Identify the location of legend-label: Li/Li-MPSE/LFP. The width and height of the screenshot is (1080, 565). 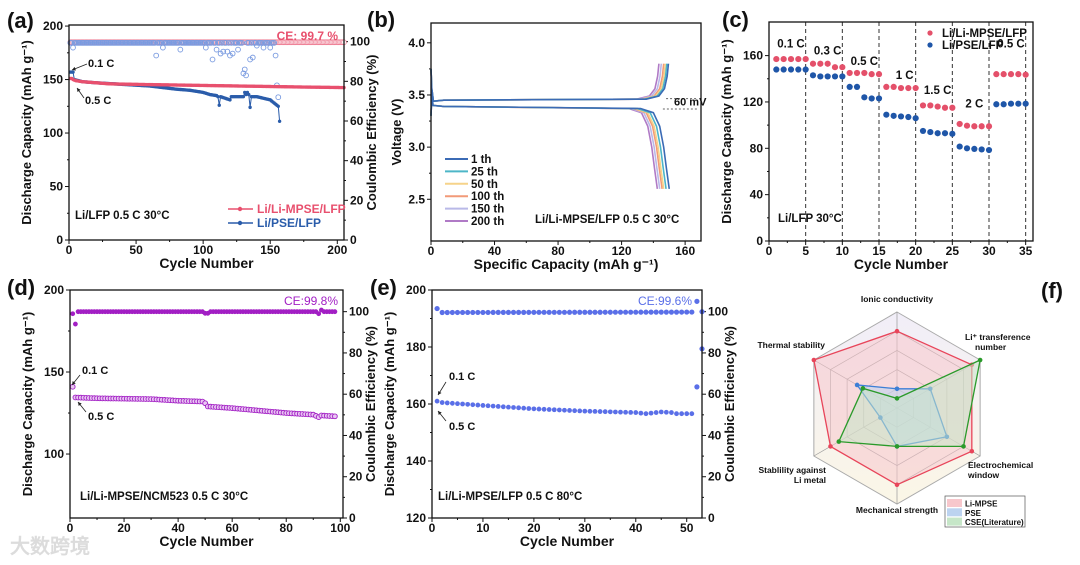
(984, 34).